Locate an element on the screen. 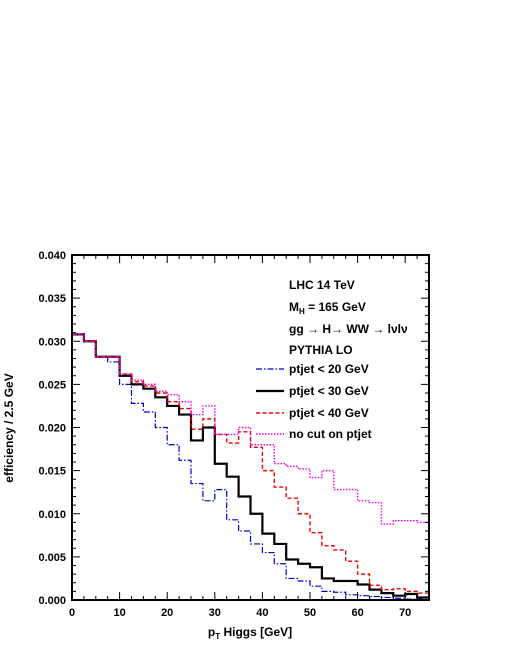 The height and width of the screenshot is (654, 505). x-tick-label: 60 is located at coordinates (357, 613).